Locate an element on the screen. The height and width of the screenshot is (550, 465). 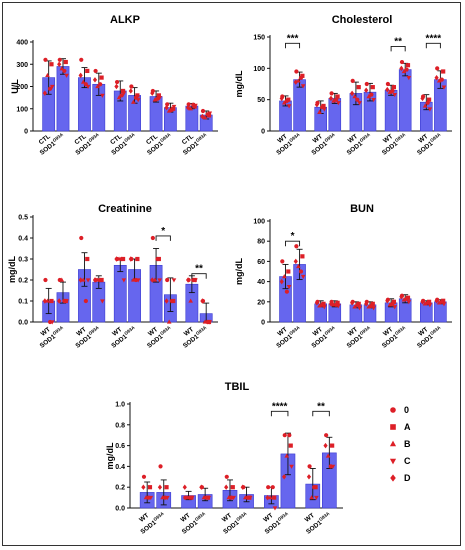
y-tick-label: 0.5 is located at coordinates (23, 218).